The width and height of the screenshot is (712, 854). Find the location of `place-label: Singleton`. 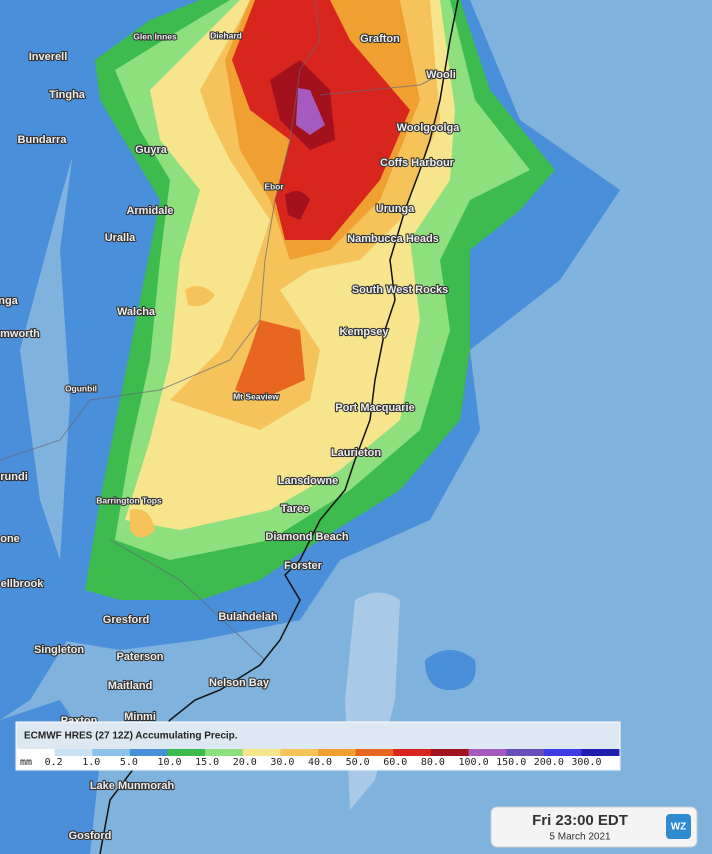

place-label: Singleton is located at coordinates (59, 650).